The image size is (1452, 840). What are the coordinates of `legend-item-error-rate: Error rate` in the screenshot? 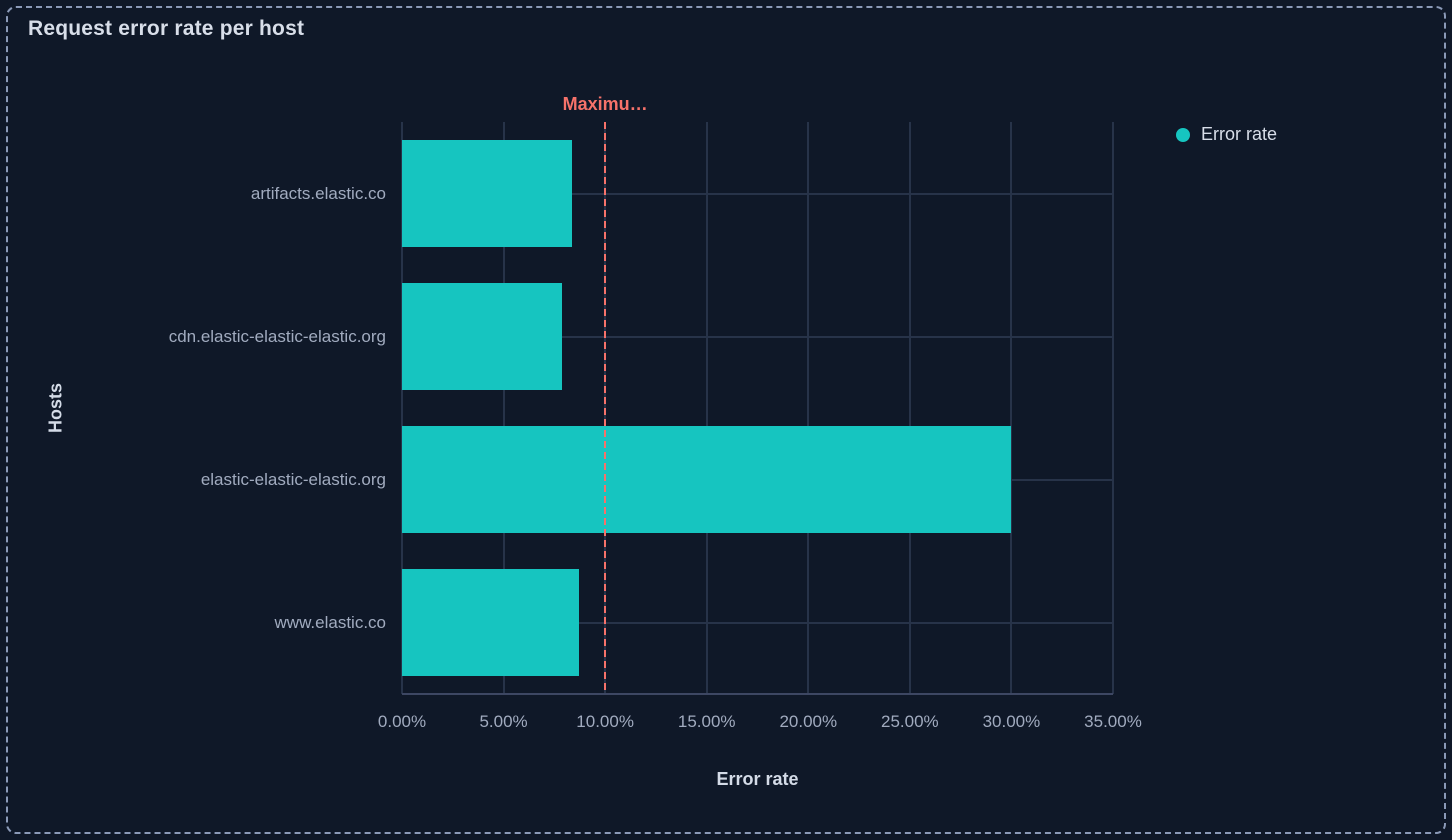 It's located at (1226, 134).